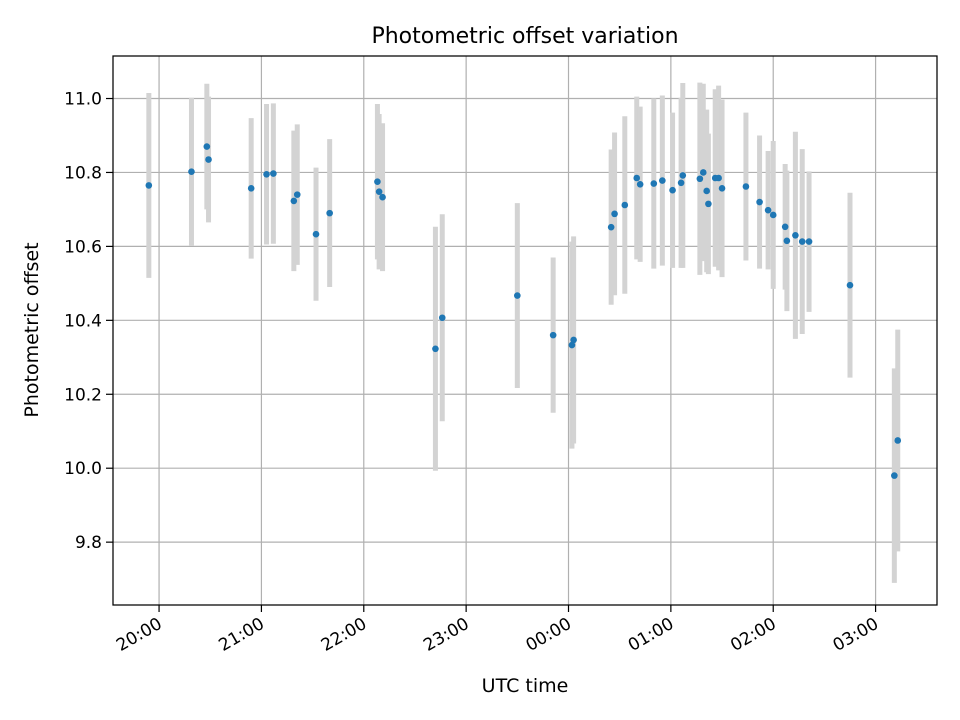 The height and width of the screenshot is (720, 960). I want to click on x-tick-label: 23:00, so click(446, 635).